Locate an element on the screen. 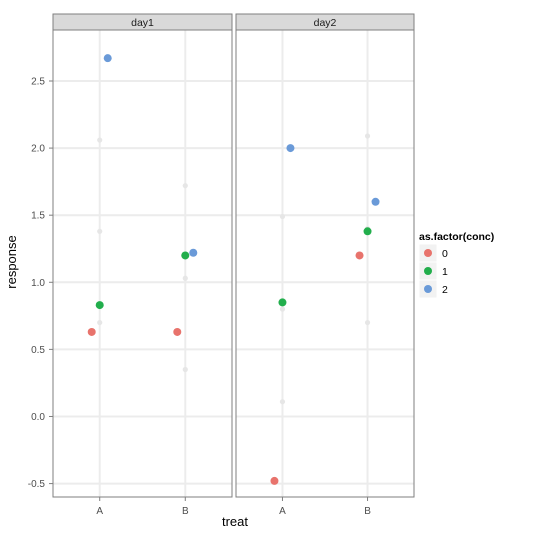 This screenshot has width=540, height=539. y-tick-label: 0.5 is located at coordinates (38, 350).